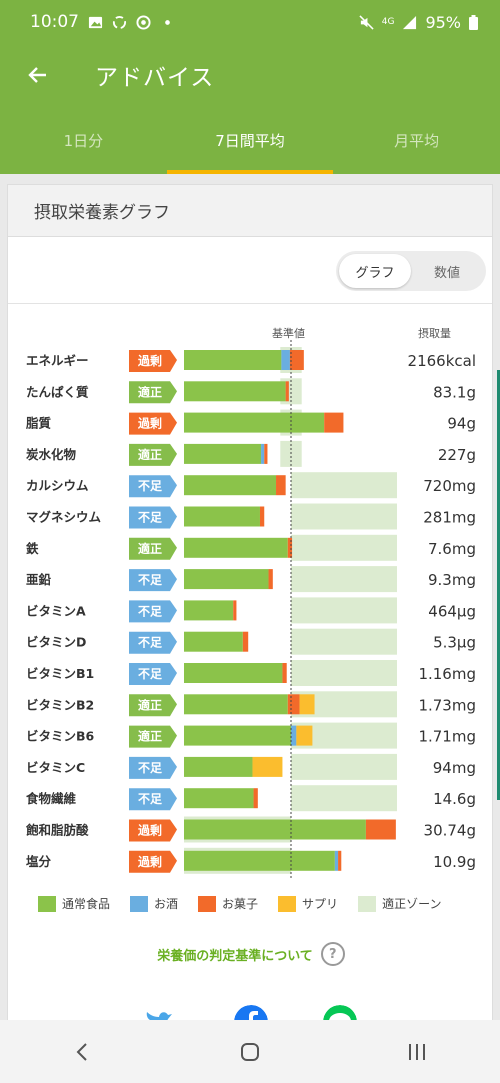 This screenshot has width=500, height=1083. I want to click on legend-item-alcohol: お酒, so click(154, 903).